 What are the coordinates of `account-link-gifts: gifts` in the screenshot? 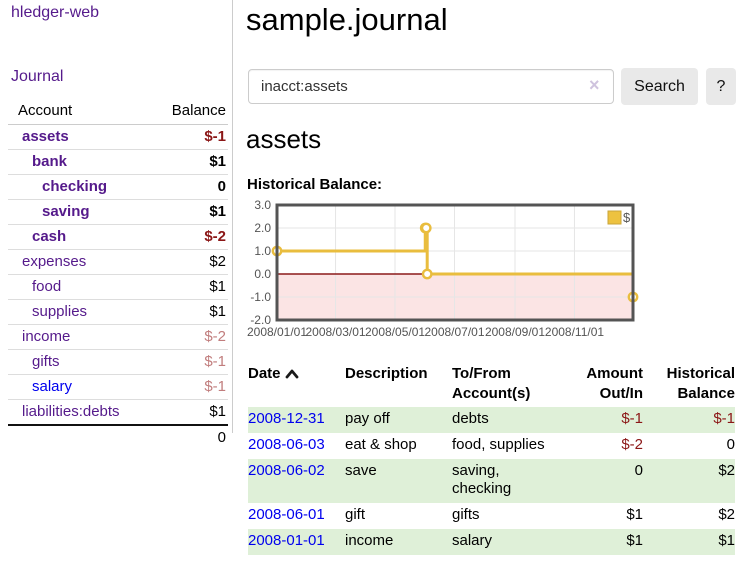 It's located at (46, 361).